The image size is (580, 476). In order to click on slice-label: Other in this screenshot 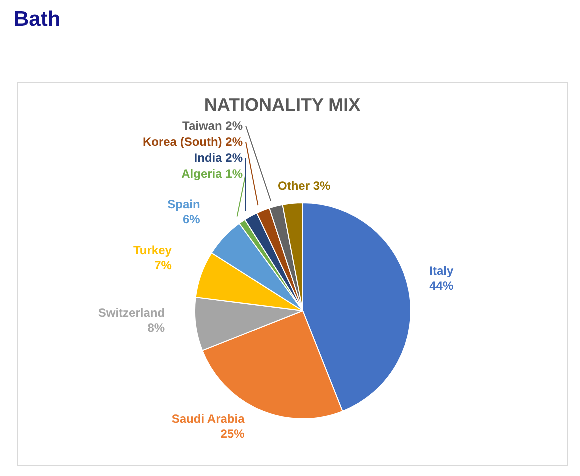, I will do `click(294, 186)`.